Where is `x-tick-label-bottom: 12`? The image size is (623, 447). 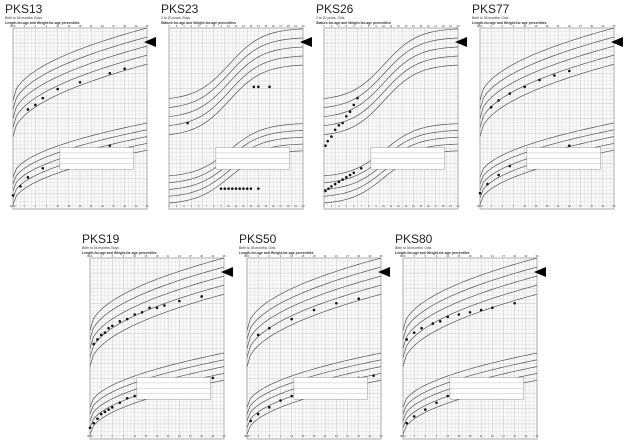 x-tick-label-bottom: 12 is located at coordinates (291, 436).